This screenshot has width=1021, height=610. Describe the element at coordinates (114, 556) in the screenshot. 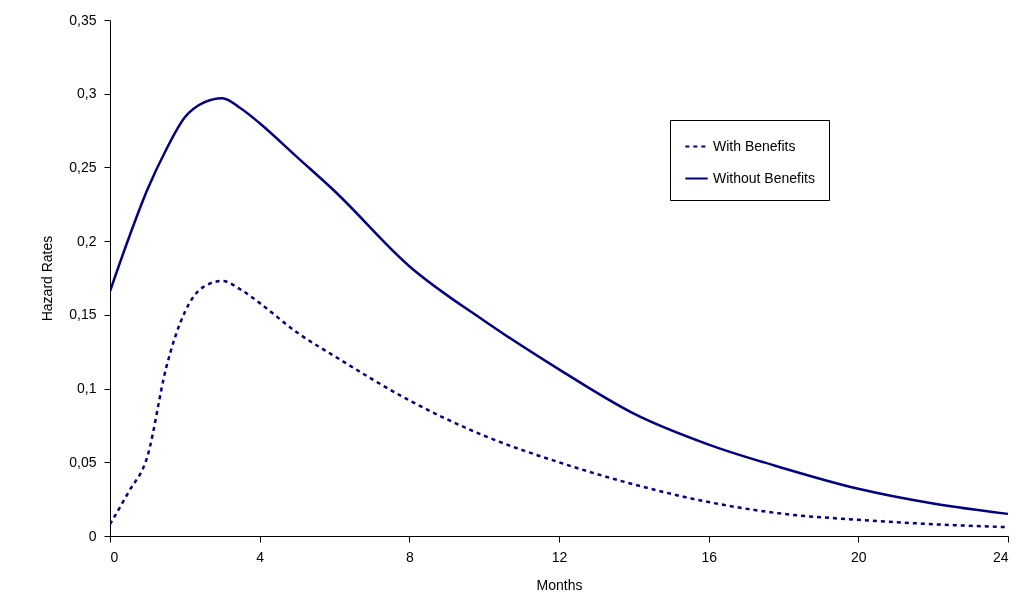

I see `x-tick-label: 0` at that location.